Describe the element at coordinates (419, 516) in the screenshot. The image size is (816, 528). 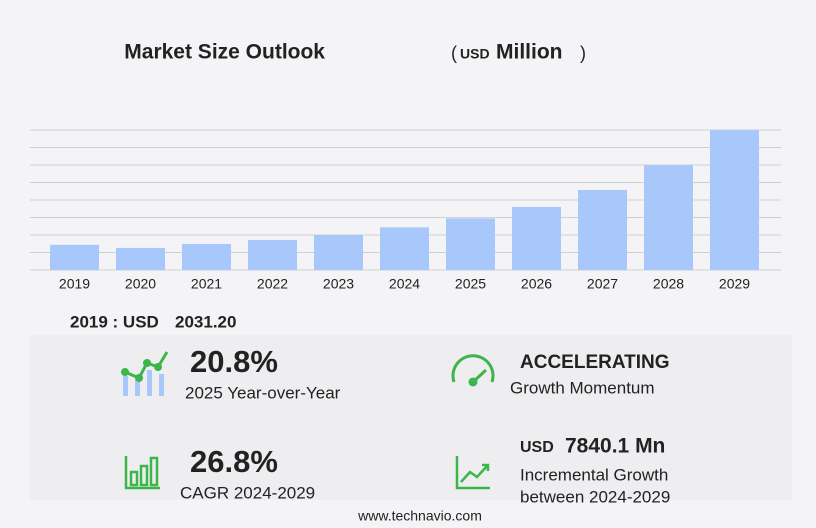
I see `footer: www.technavio.com` at that location.